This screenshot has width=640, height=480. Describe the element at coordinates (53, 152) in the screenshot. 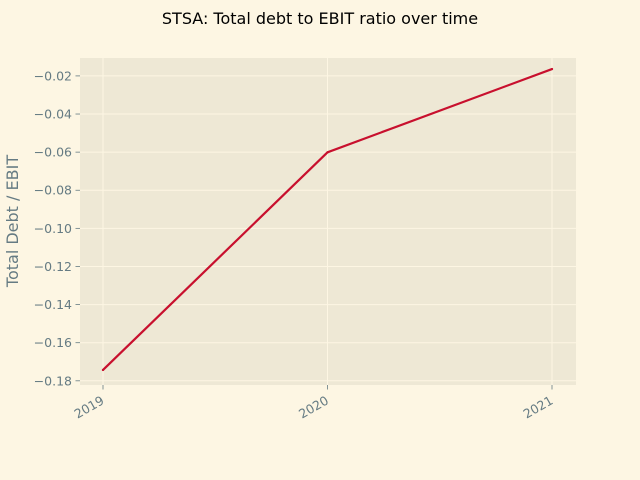

I see `y-tick-label: −0.06` at that location.